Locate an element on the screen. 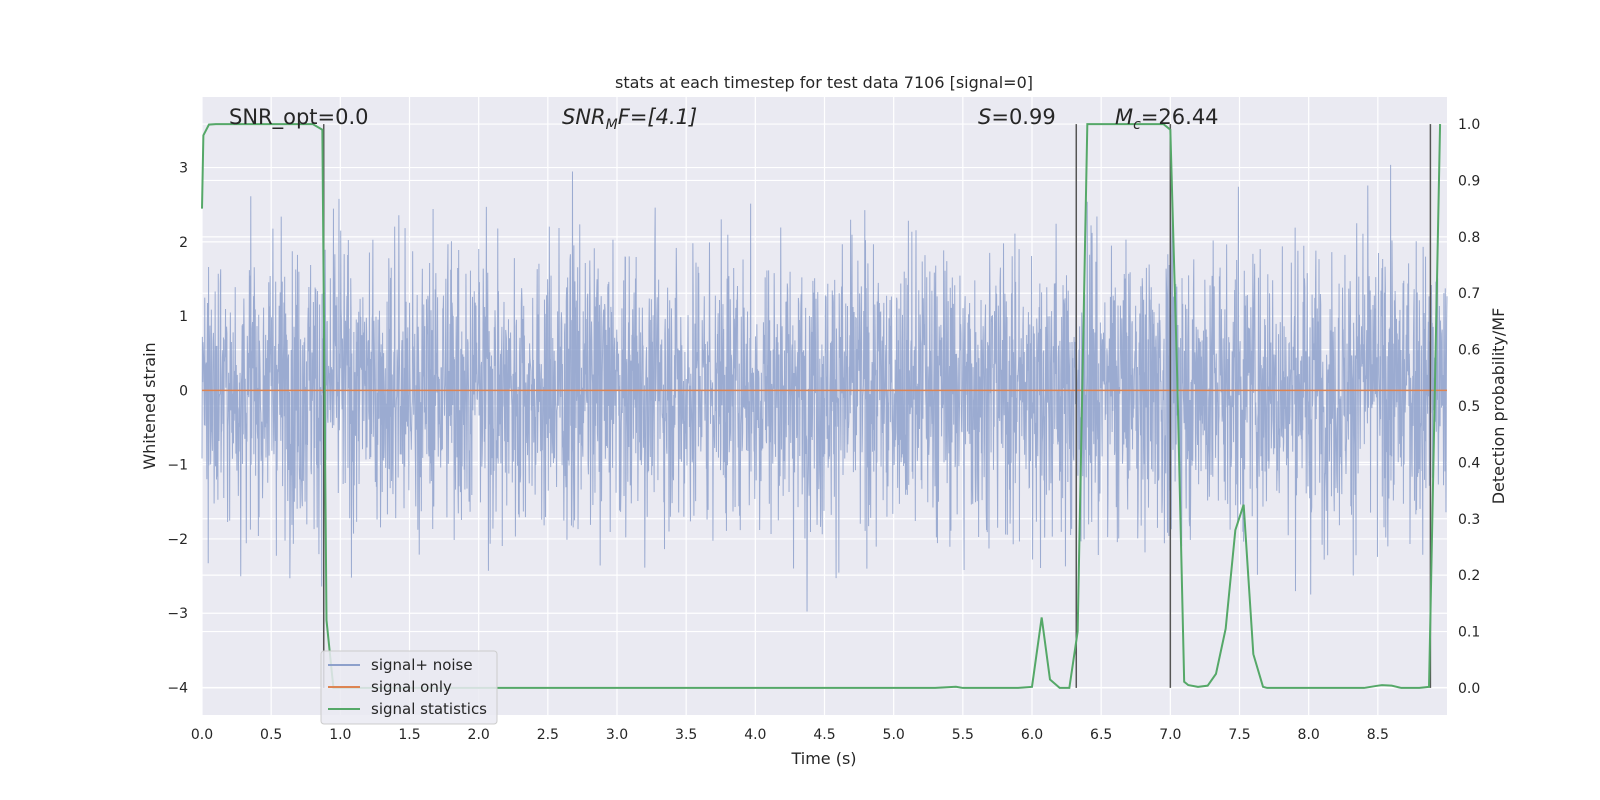 The image size is (1600, 800). y-tick-label: −3 is located at coordinates (177, 614).